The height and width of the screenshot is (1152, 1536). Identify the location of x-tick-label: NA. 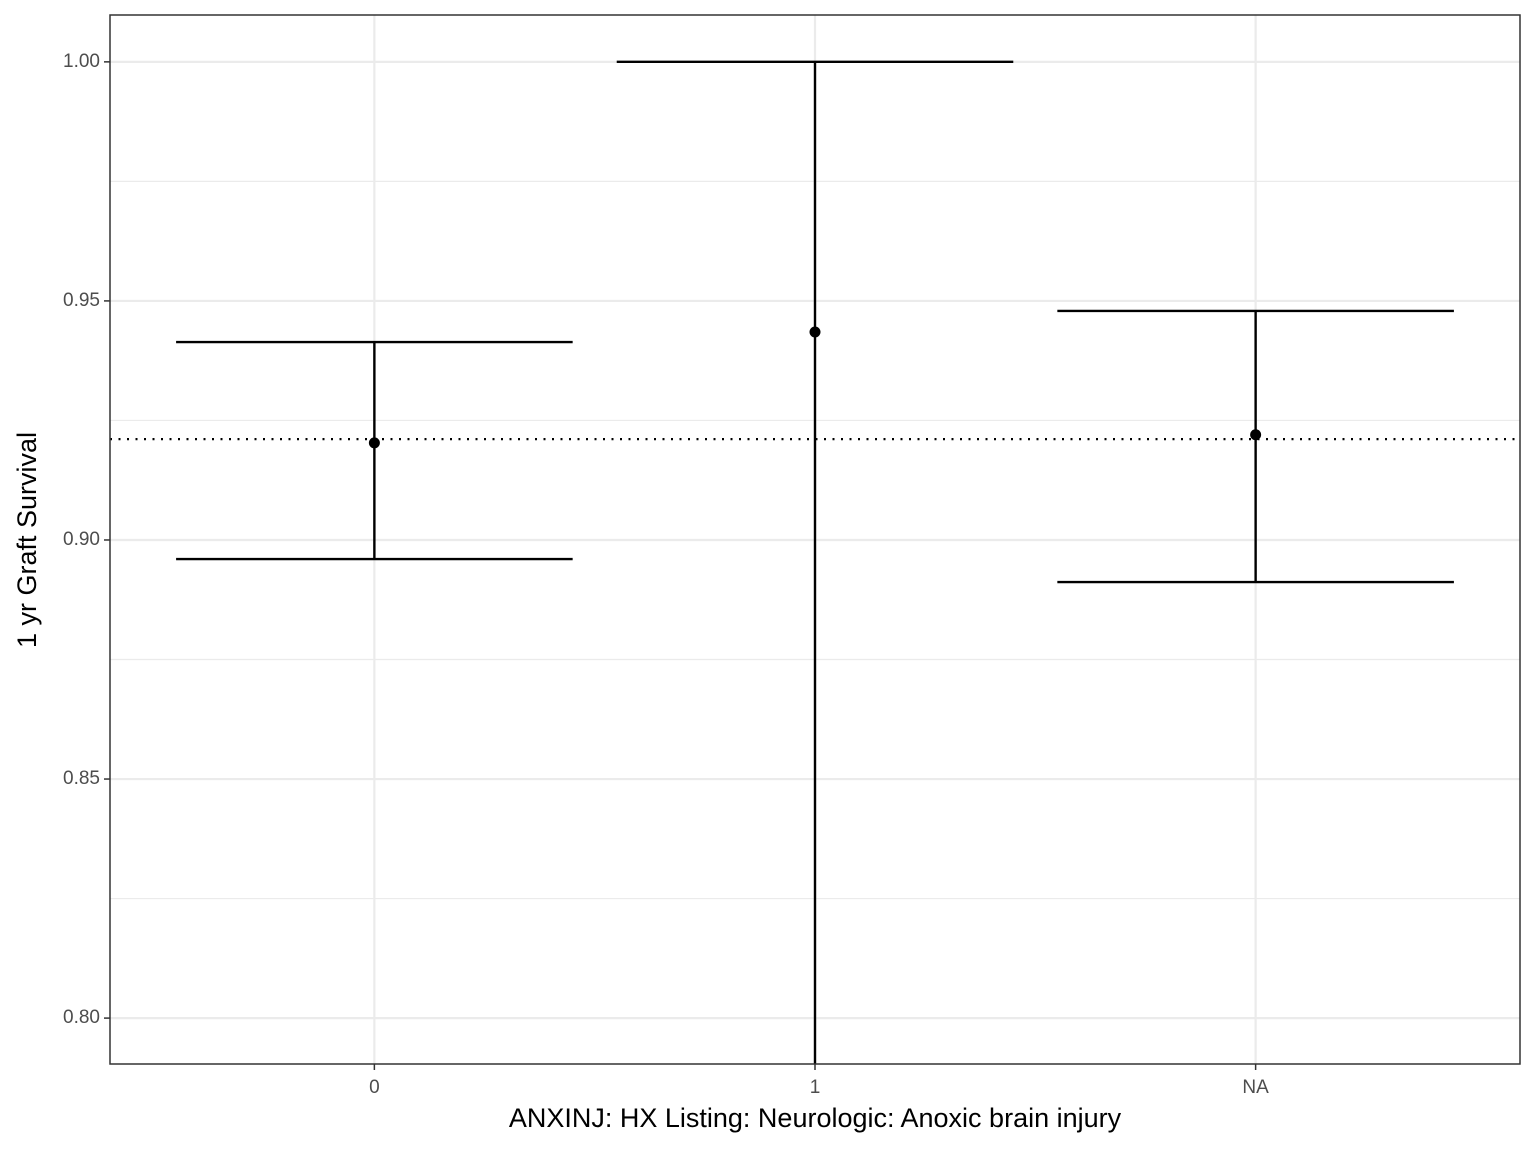
(1255, 1087).